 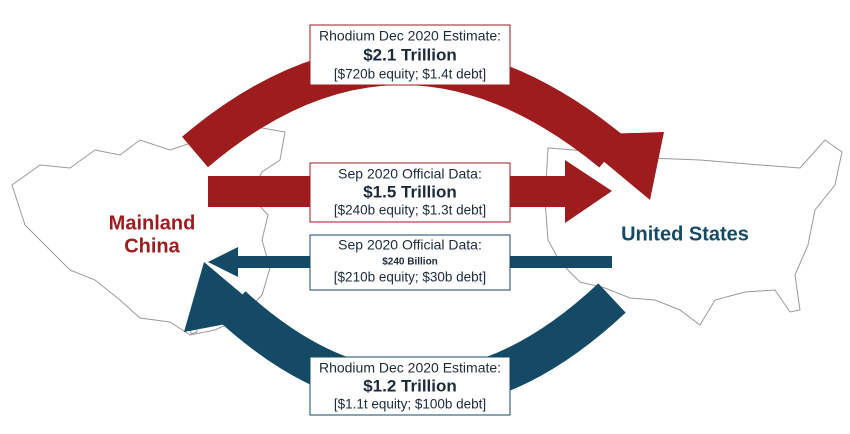 I want to click on flow-detail: [$240b equity; $1.3t debt], so click(x=410, y=210).